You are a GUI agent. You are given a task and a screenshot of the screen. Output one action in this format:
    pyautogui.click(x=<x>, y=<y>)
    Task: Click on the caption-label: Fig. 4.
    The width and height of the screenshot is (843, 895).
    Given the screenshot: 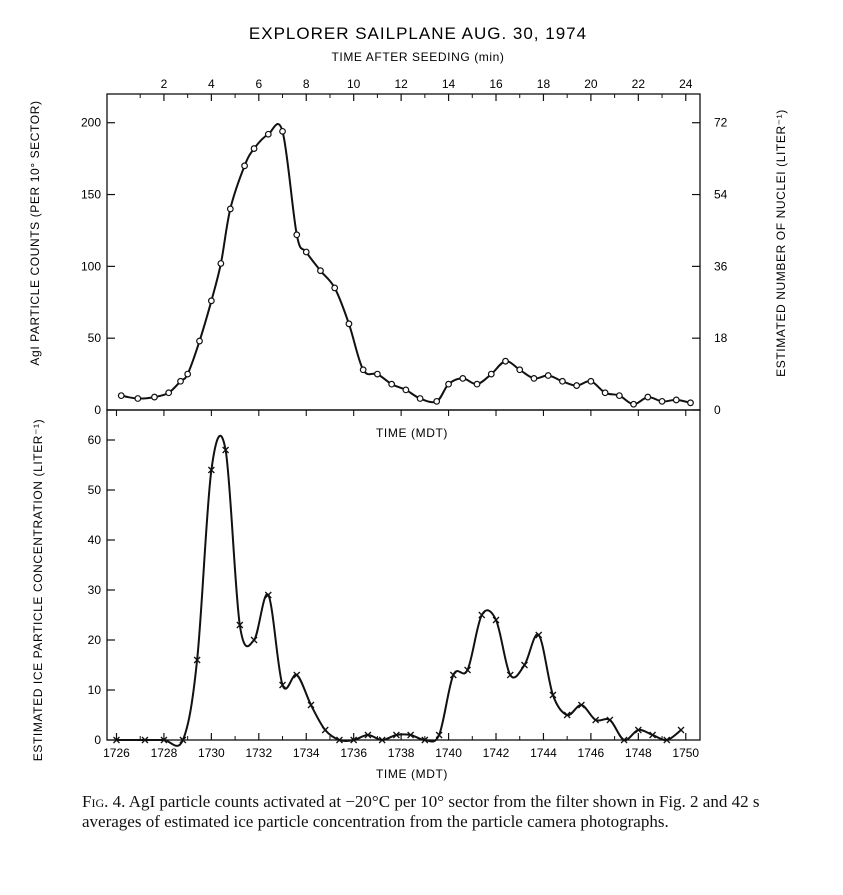 What is the action you would take?
    pyautogui.click(x=104, y=801)
    